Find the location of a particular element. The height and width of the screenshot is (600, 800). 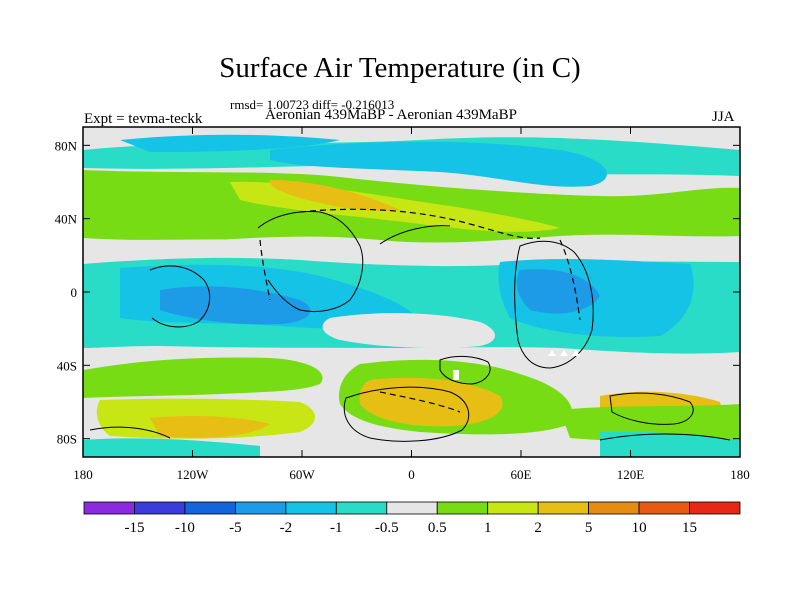

y-tick-label: 40N is located at coordinates (66, 219).